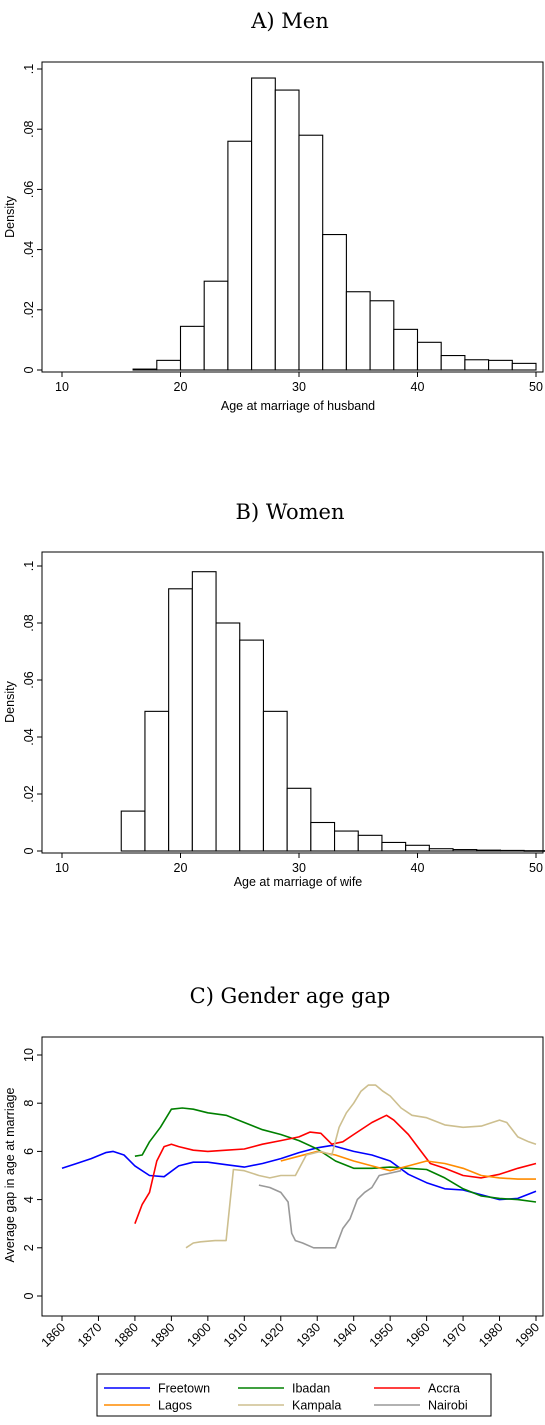 Image resolution: width=545 pixels, height=1425 pixels. What do you see at coordinates (309, 1335) in the screenshot?
I see `panel-c-x-tick-label: 1930` at bounding box center [309, 1335].